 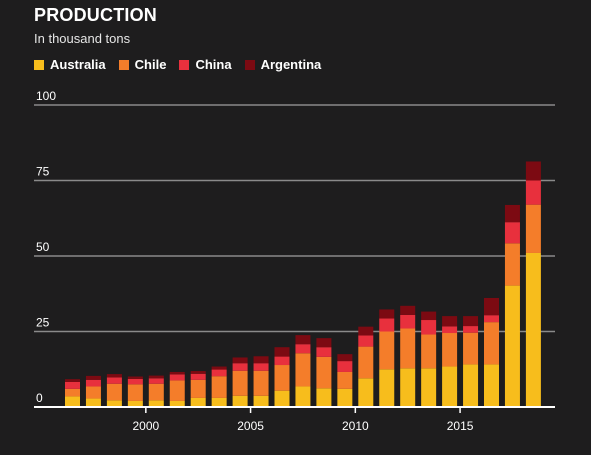 I want to click on bar-china-1999, so click(x=135, y=381).